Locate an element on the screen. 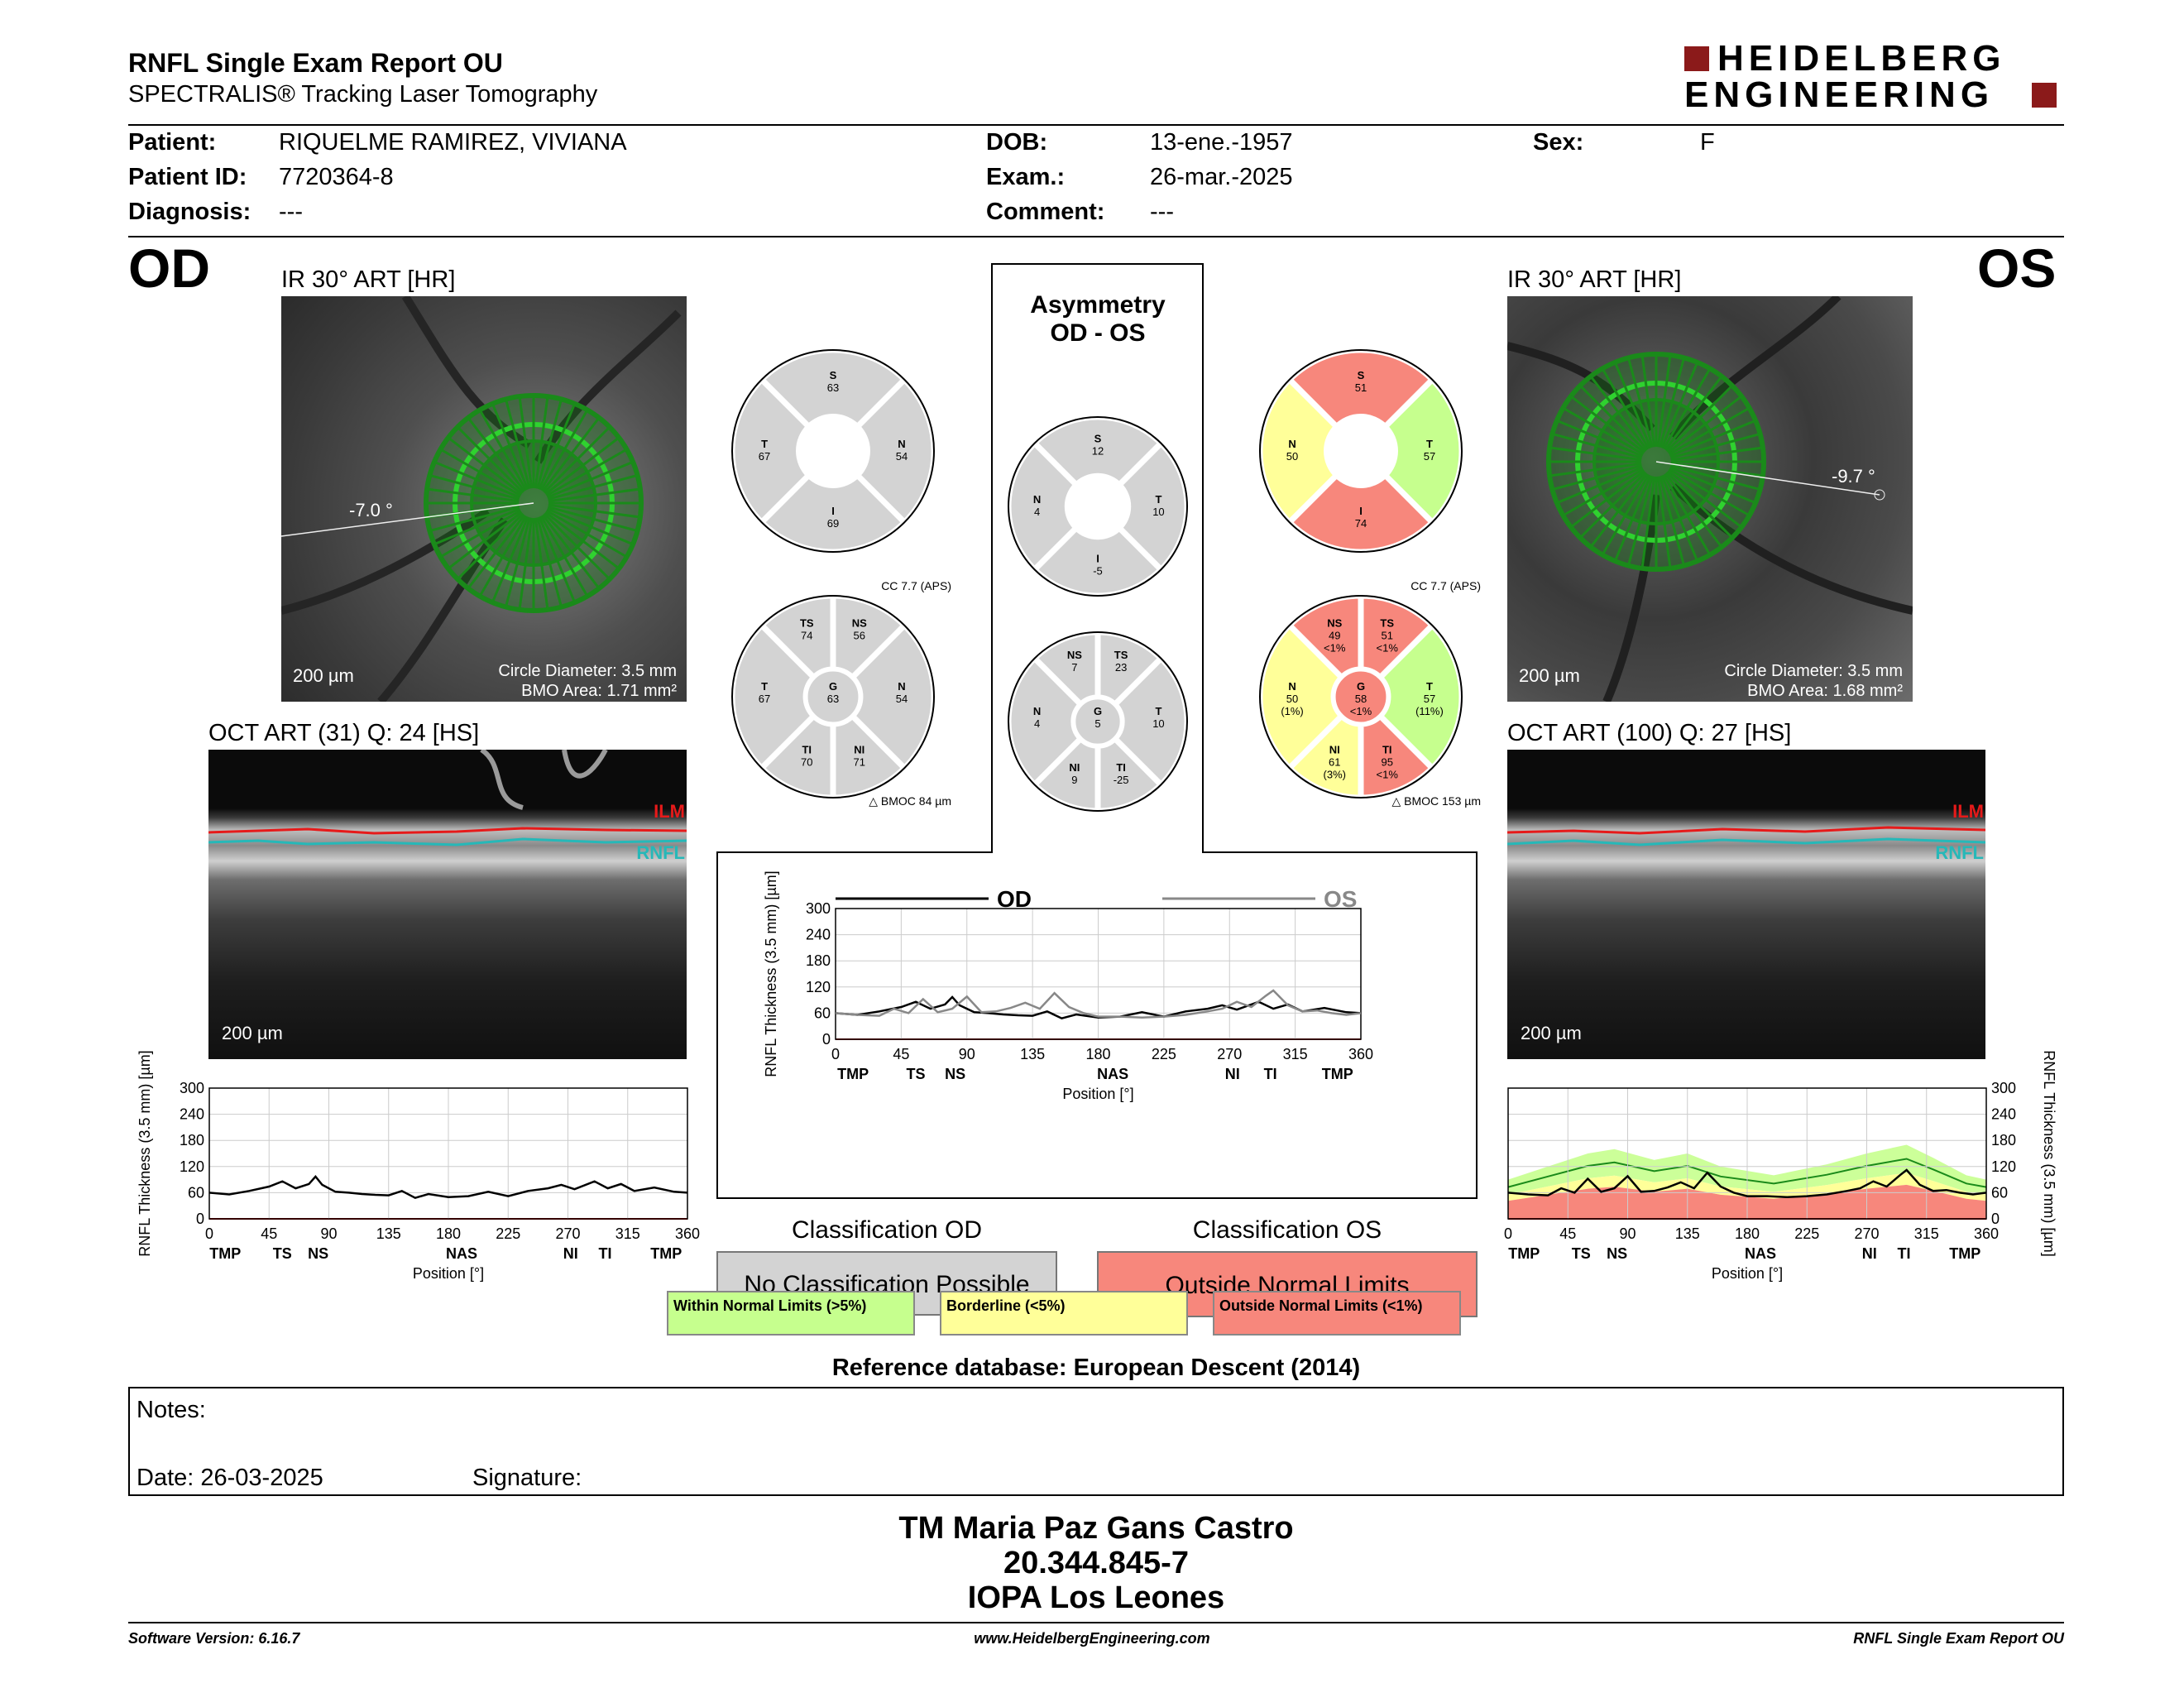 This screenshot has height=1688, width=2184. software-version: Software Version: 6.16.7 is located at coordinates (214, 1638).